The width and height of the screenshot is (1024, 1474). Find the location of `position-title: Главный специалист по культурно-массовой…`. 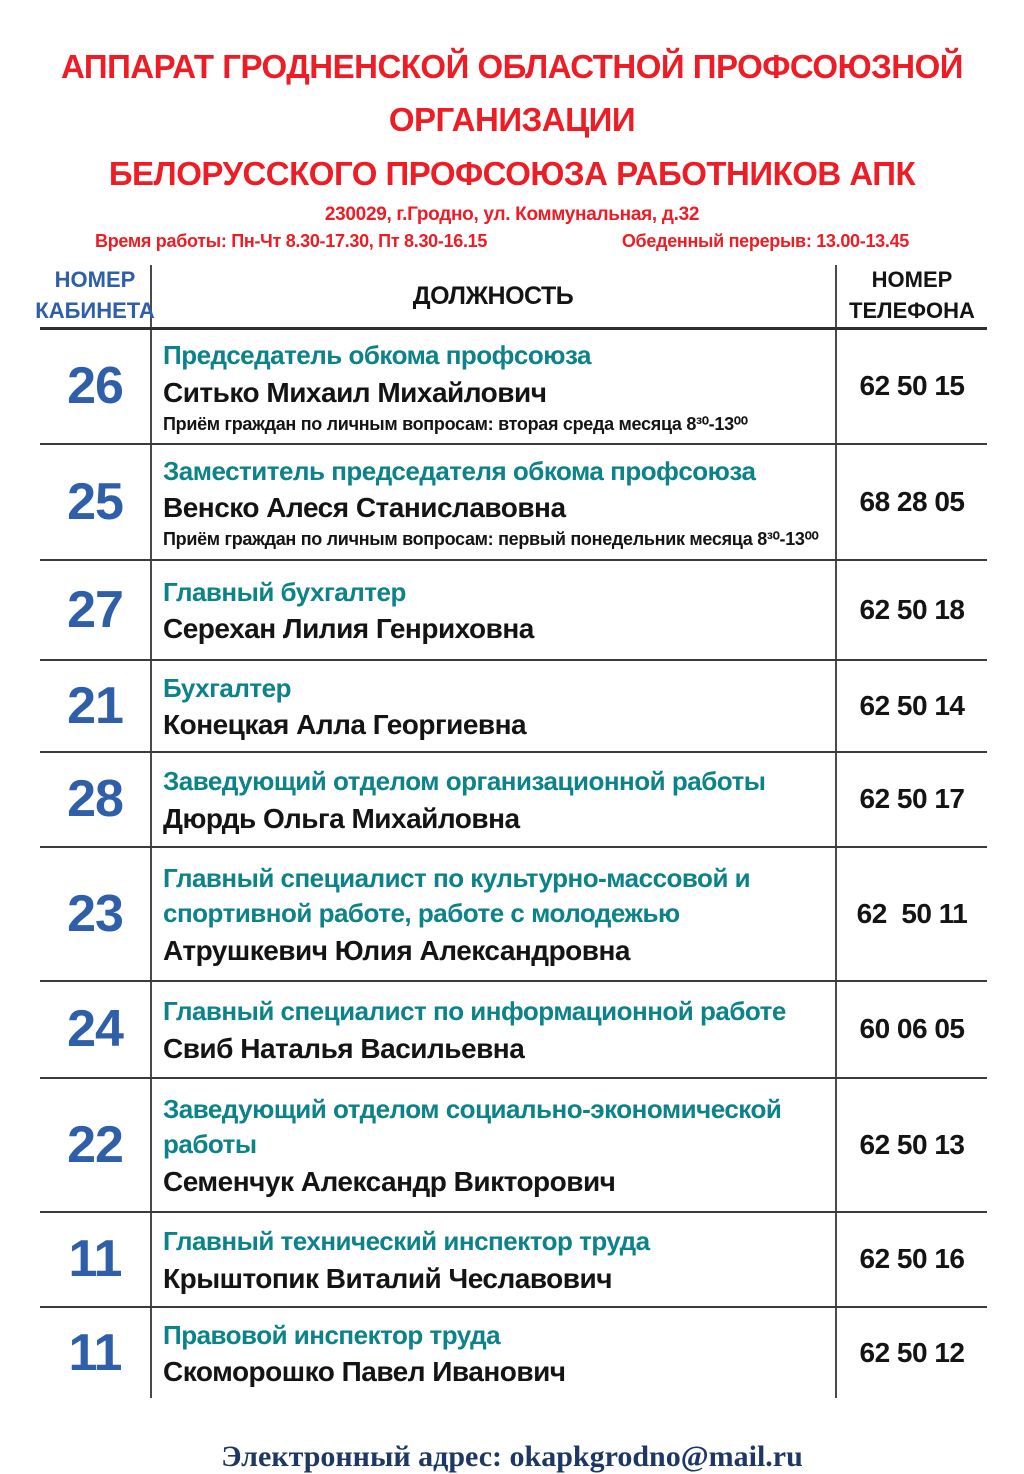

position-title: Главный специалист по культурно-массовой… is located at coordinates (457, 896).